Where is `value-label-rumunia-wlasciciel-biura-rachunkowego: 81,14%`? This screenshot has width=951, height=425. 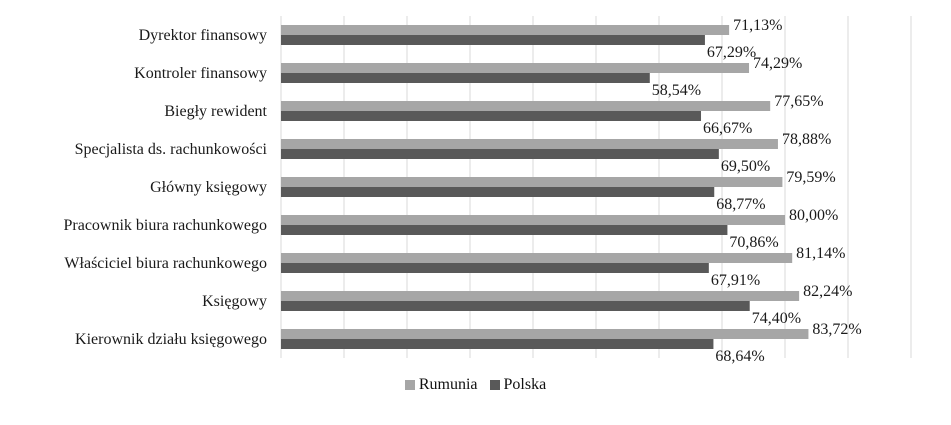
value-label-rumunia-wlasciciel-biura-rachunkowego: 81,14% is located at coordinates (820, 253).